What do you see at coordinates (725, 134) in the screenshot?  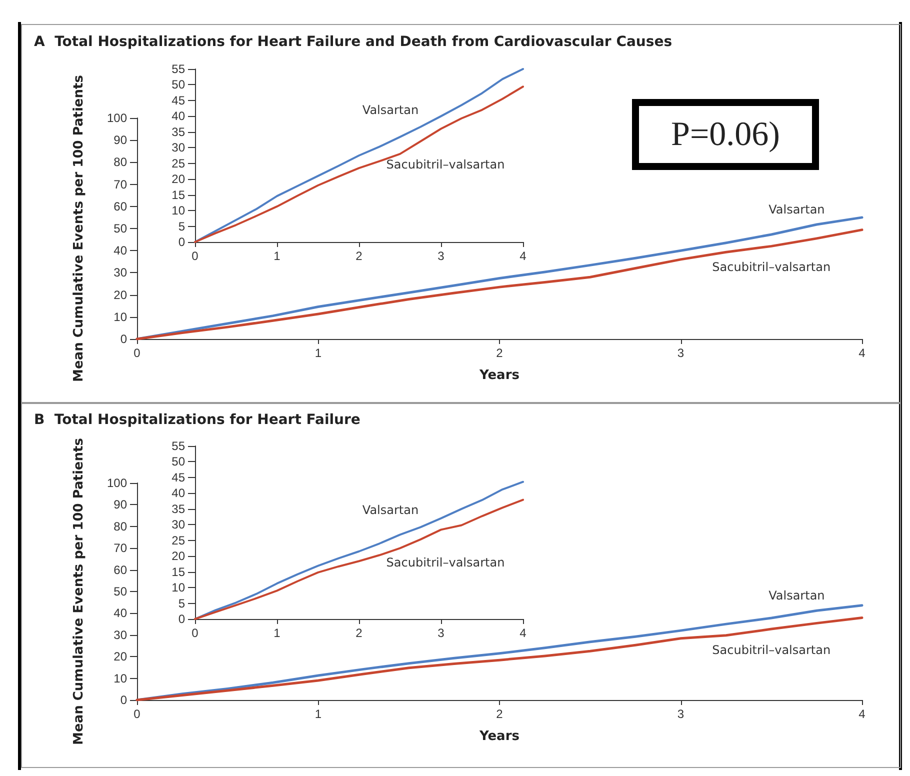 I see `annotation: P=0.06)` at bounding box center [725, 134].